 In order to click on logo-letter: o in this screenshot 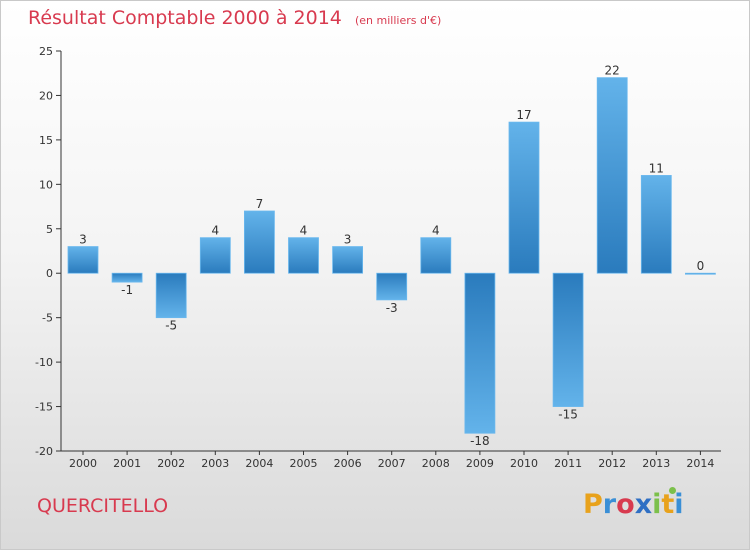, I will do `click(625, 504)`.